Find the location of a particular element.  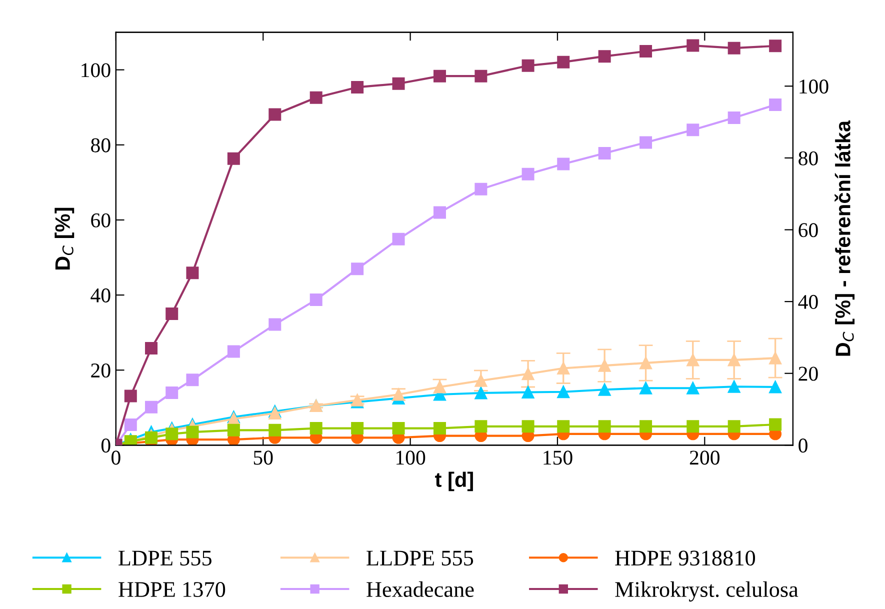

y2-tick-label: 0 is located at coordinates (803, 445).